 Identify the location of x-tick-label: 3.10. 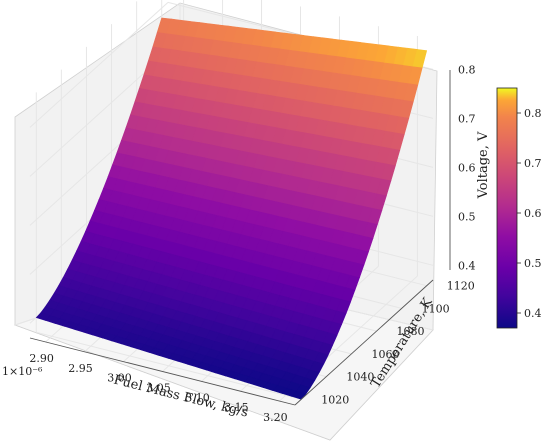
(197, 397).